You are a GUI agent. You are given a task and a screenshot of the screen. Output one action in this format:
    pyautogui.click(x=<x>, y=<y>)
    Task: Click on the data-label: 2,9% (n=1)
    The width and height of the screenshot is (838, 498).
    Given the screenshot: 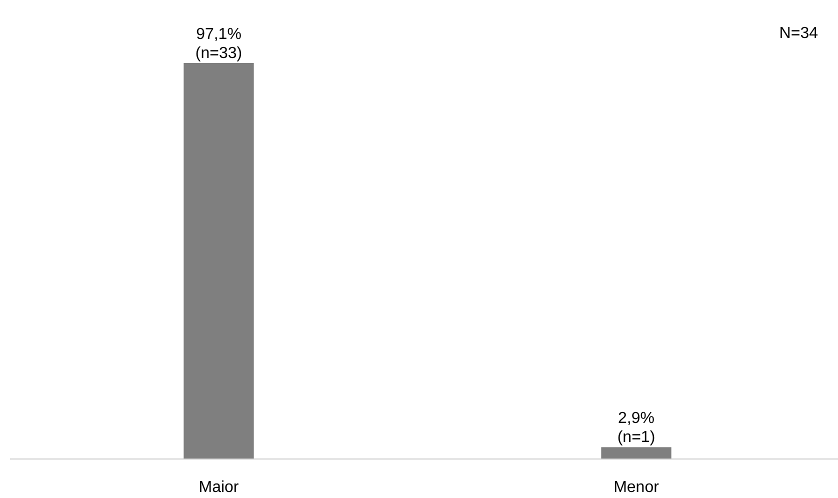 What is the action you would take?
    pyautogui.click(x=636, y=428)
    